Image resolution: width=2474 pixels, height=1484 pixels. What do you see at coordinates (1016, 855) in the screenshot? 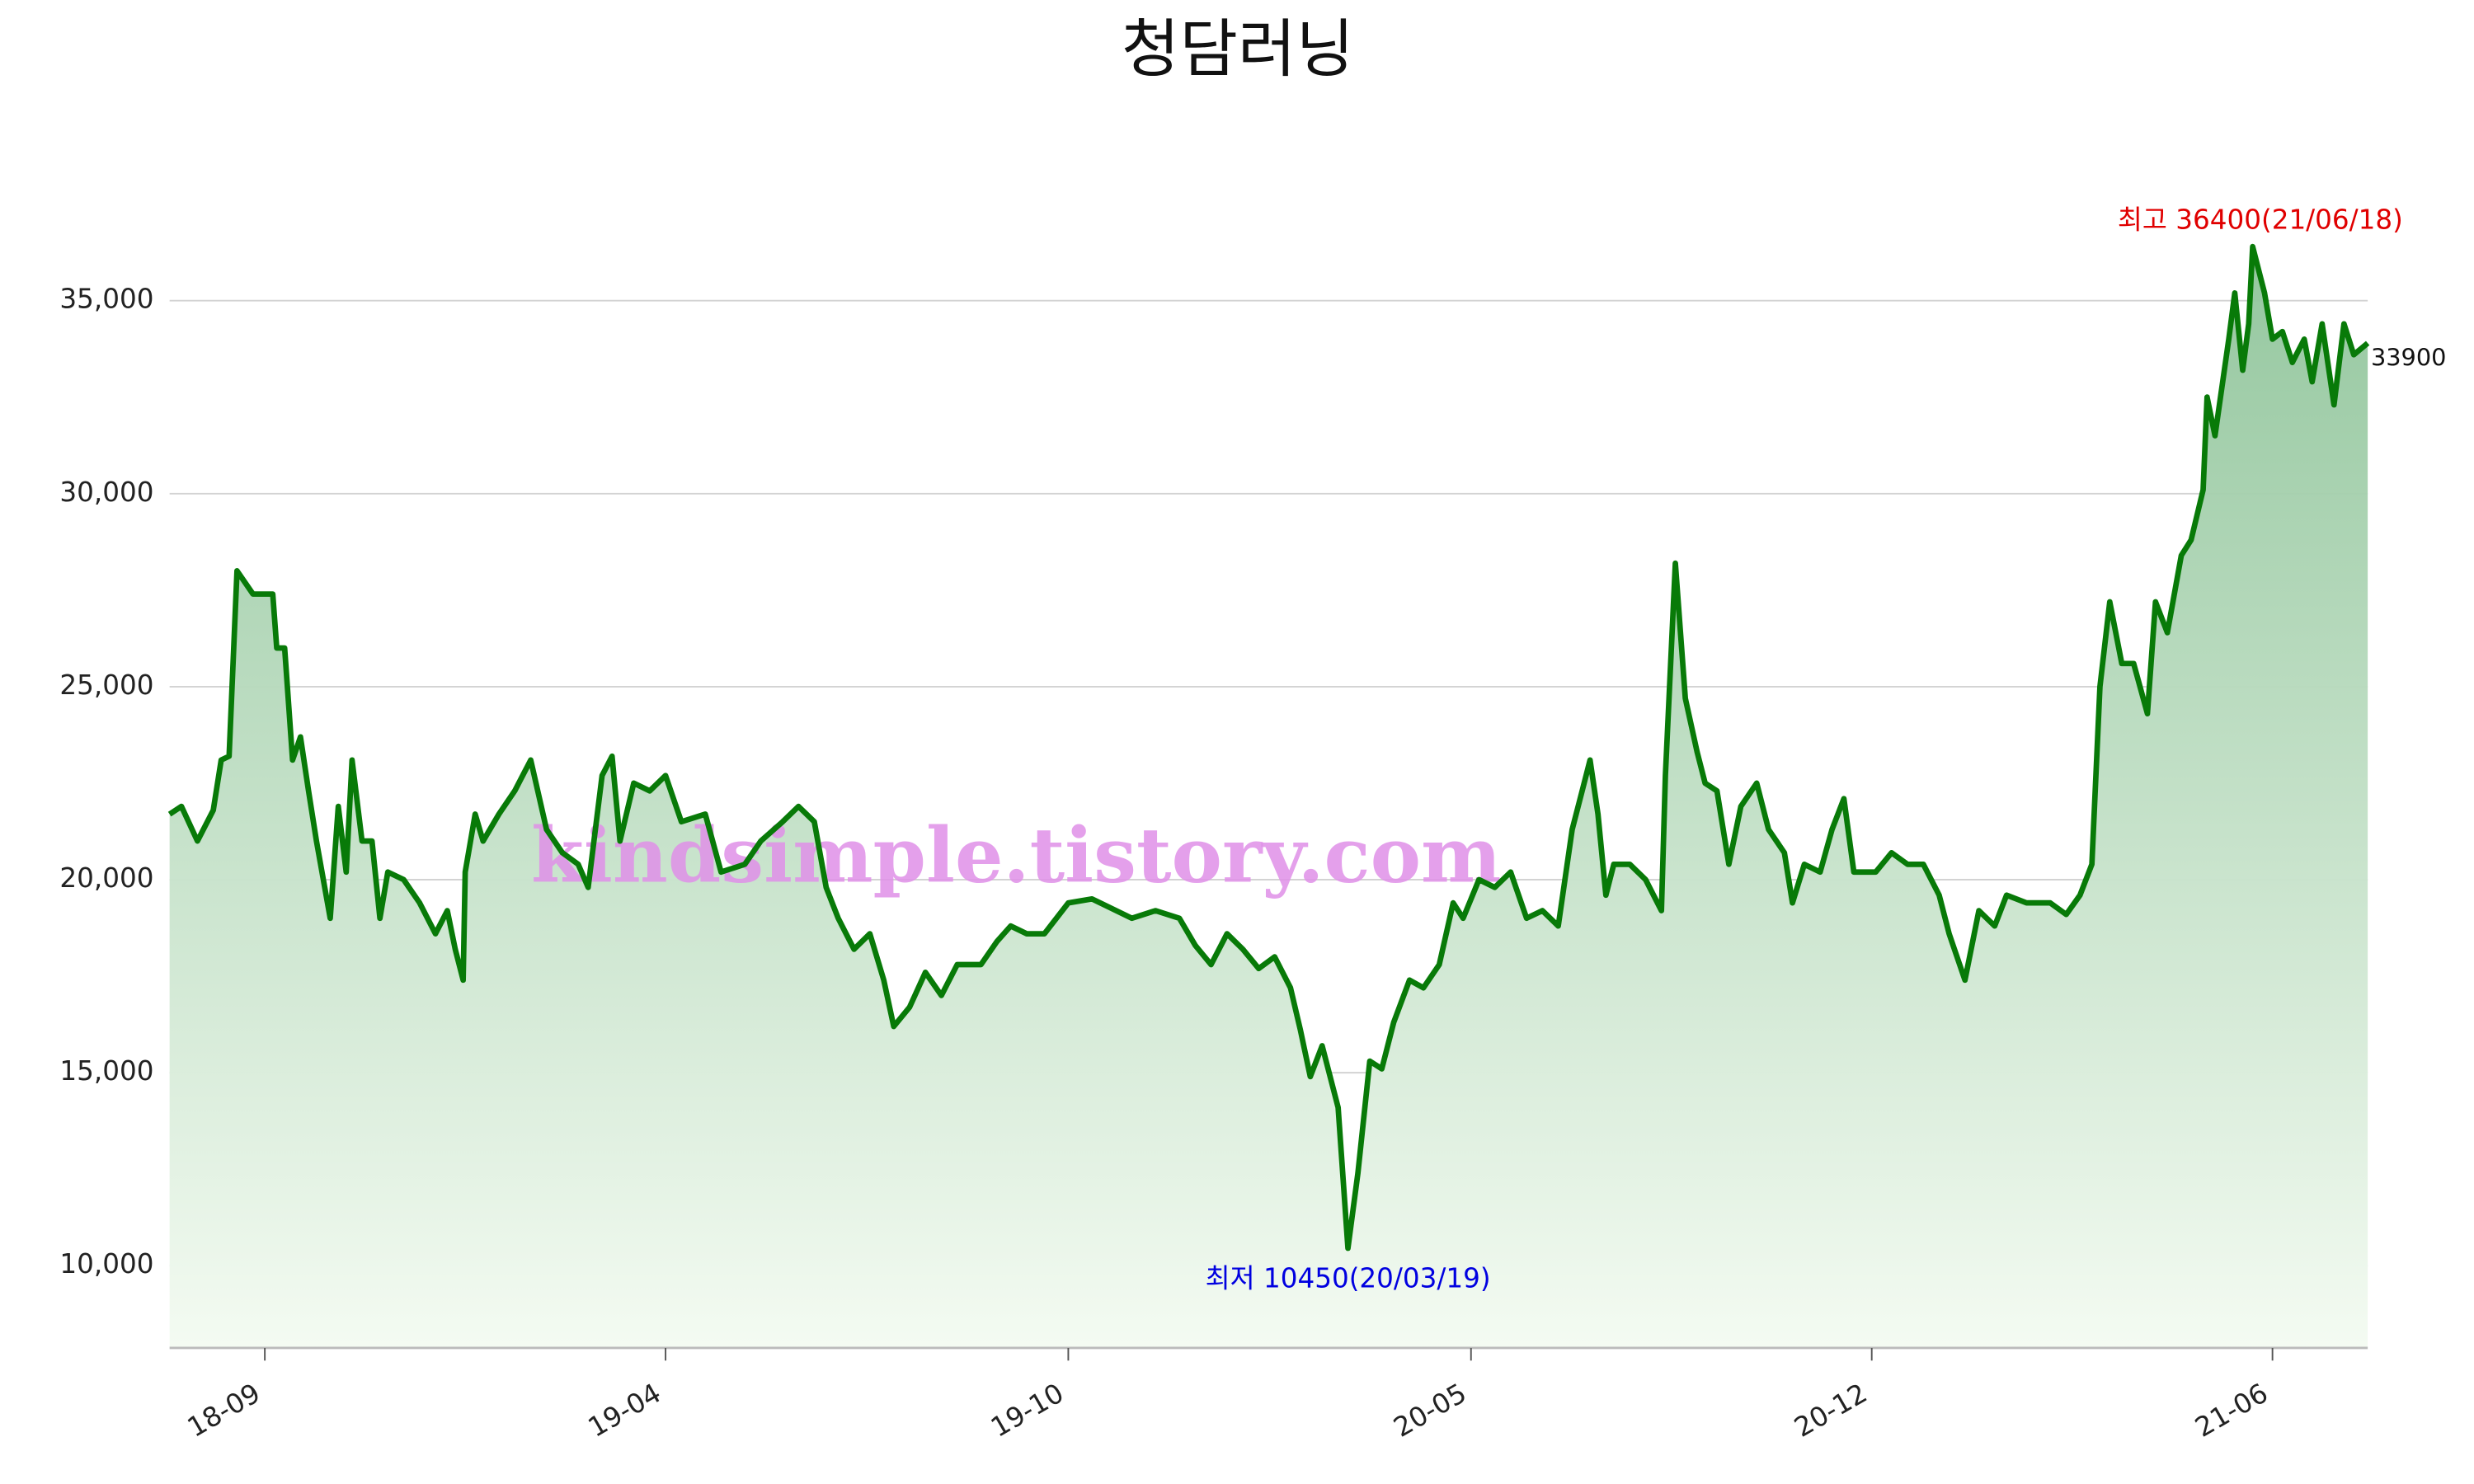
I see `watermark: kindsimple.tistory.com` at bounding box center [1016, 855].